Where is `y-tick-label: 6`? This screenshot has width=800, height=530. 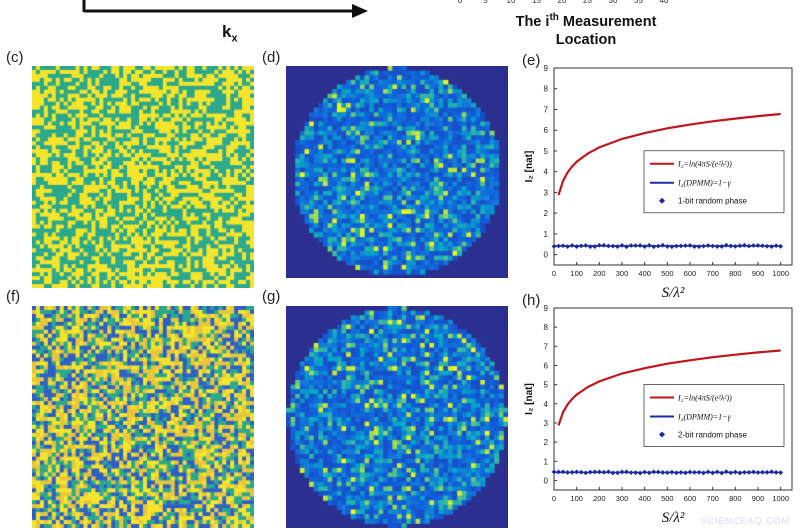 y-tick-label: 6 is located at coordinates (546, 130).